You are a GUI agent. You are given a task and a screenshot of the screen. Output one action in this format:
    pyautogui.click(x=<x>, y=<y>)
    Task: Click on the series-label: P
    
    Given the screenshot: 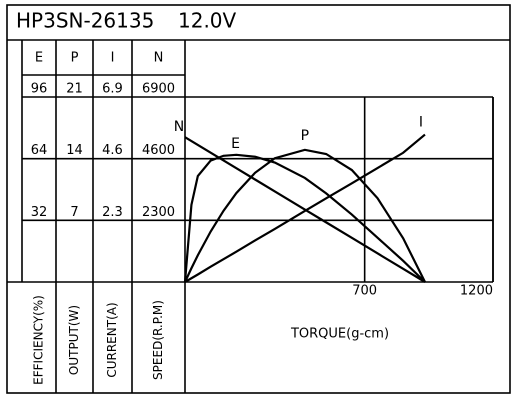 What is the action you would take?
    pyautogui.click(x=305, y=136)
    